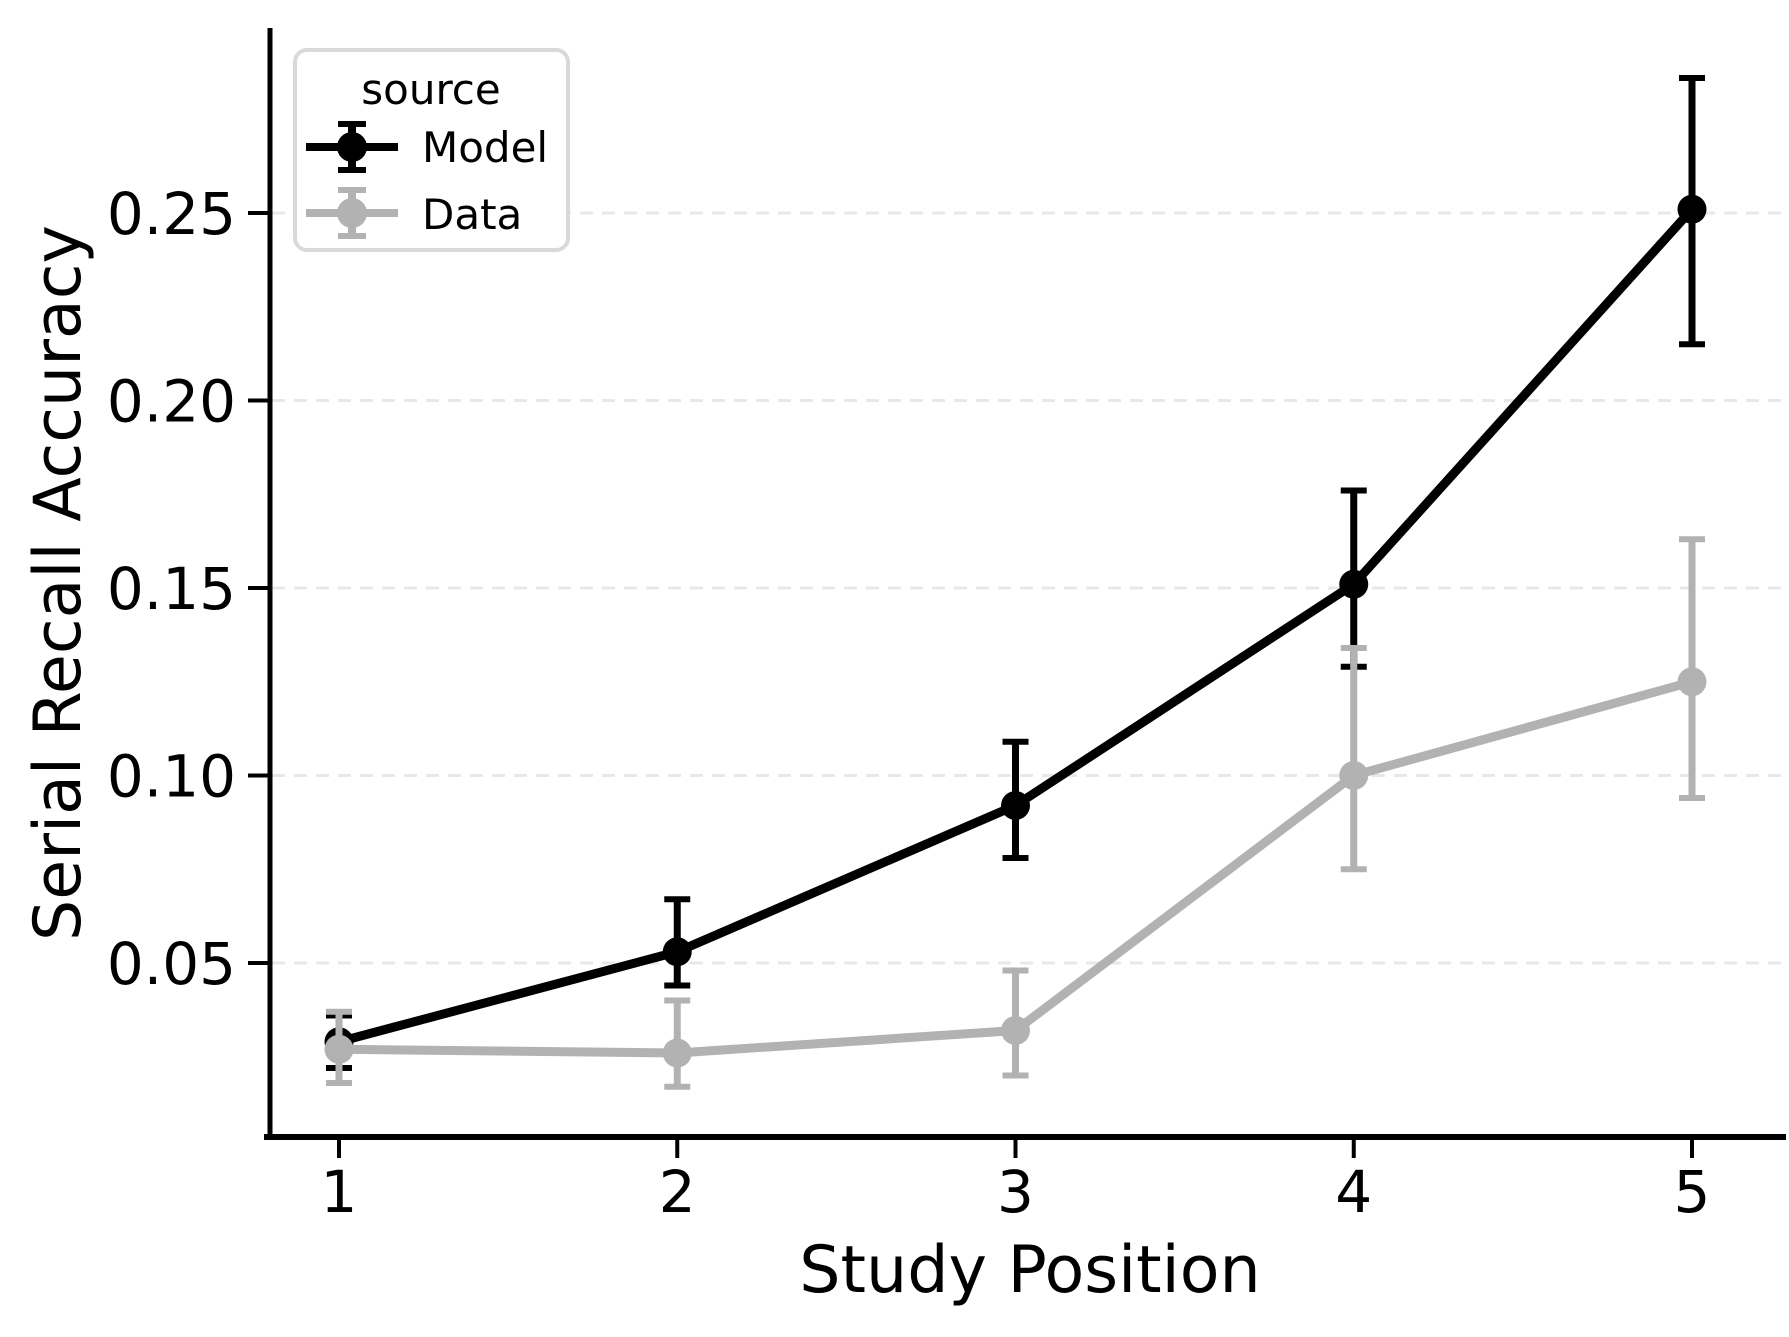 The image size is (1789, 1337). What do you see at coordinates (1029, 1270) in the screenshot?
I see `x-axis-label: Study Position` at bounding box center [1029, 1270].